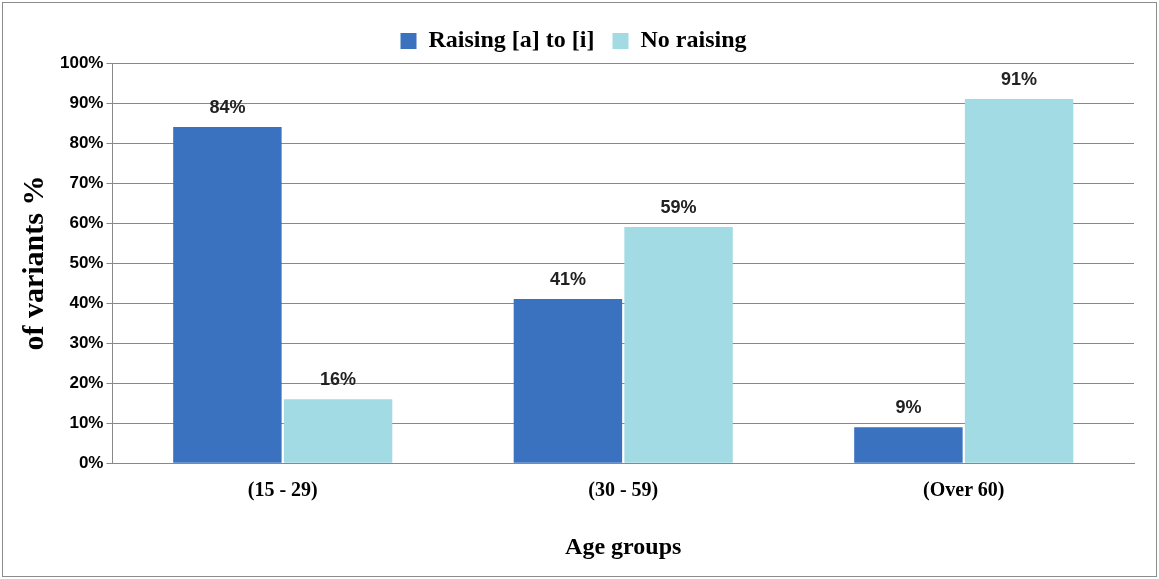 This screenshot has width=1159, height=579. I want to click on legend-label: No raising, so click(693, 39).